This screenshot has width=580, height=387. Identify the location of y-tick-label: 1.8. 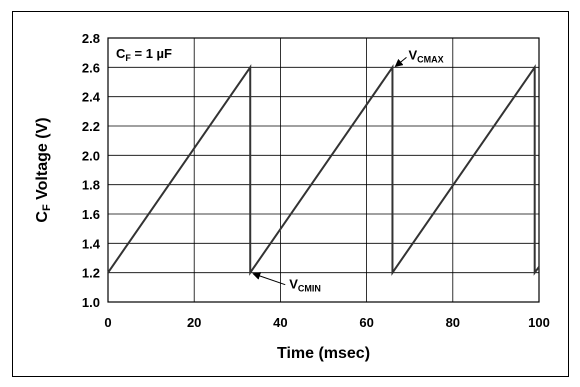
(91, 185).